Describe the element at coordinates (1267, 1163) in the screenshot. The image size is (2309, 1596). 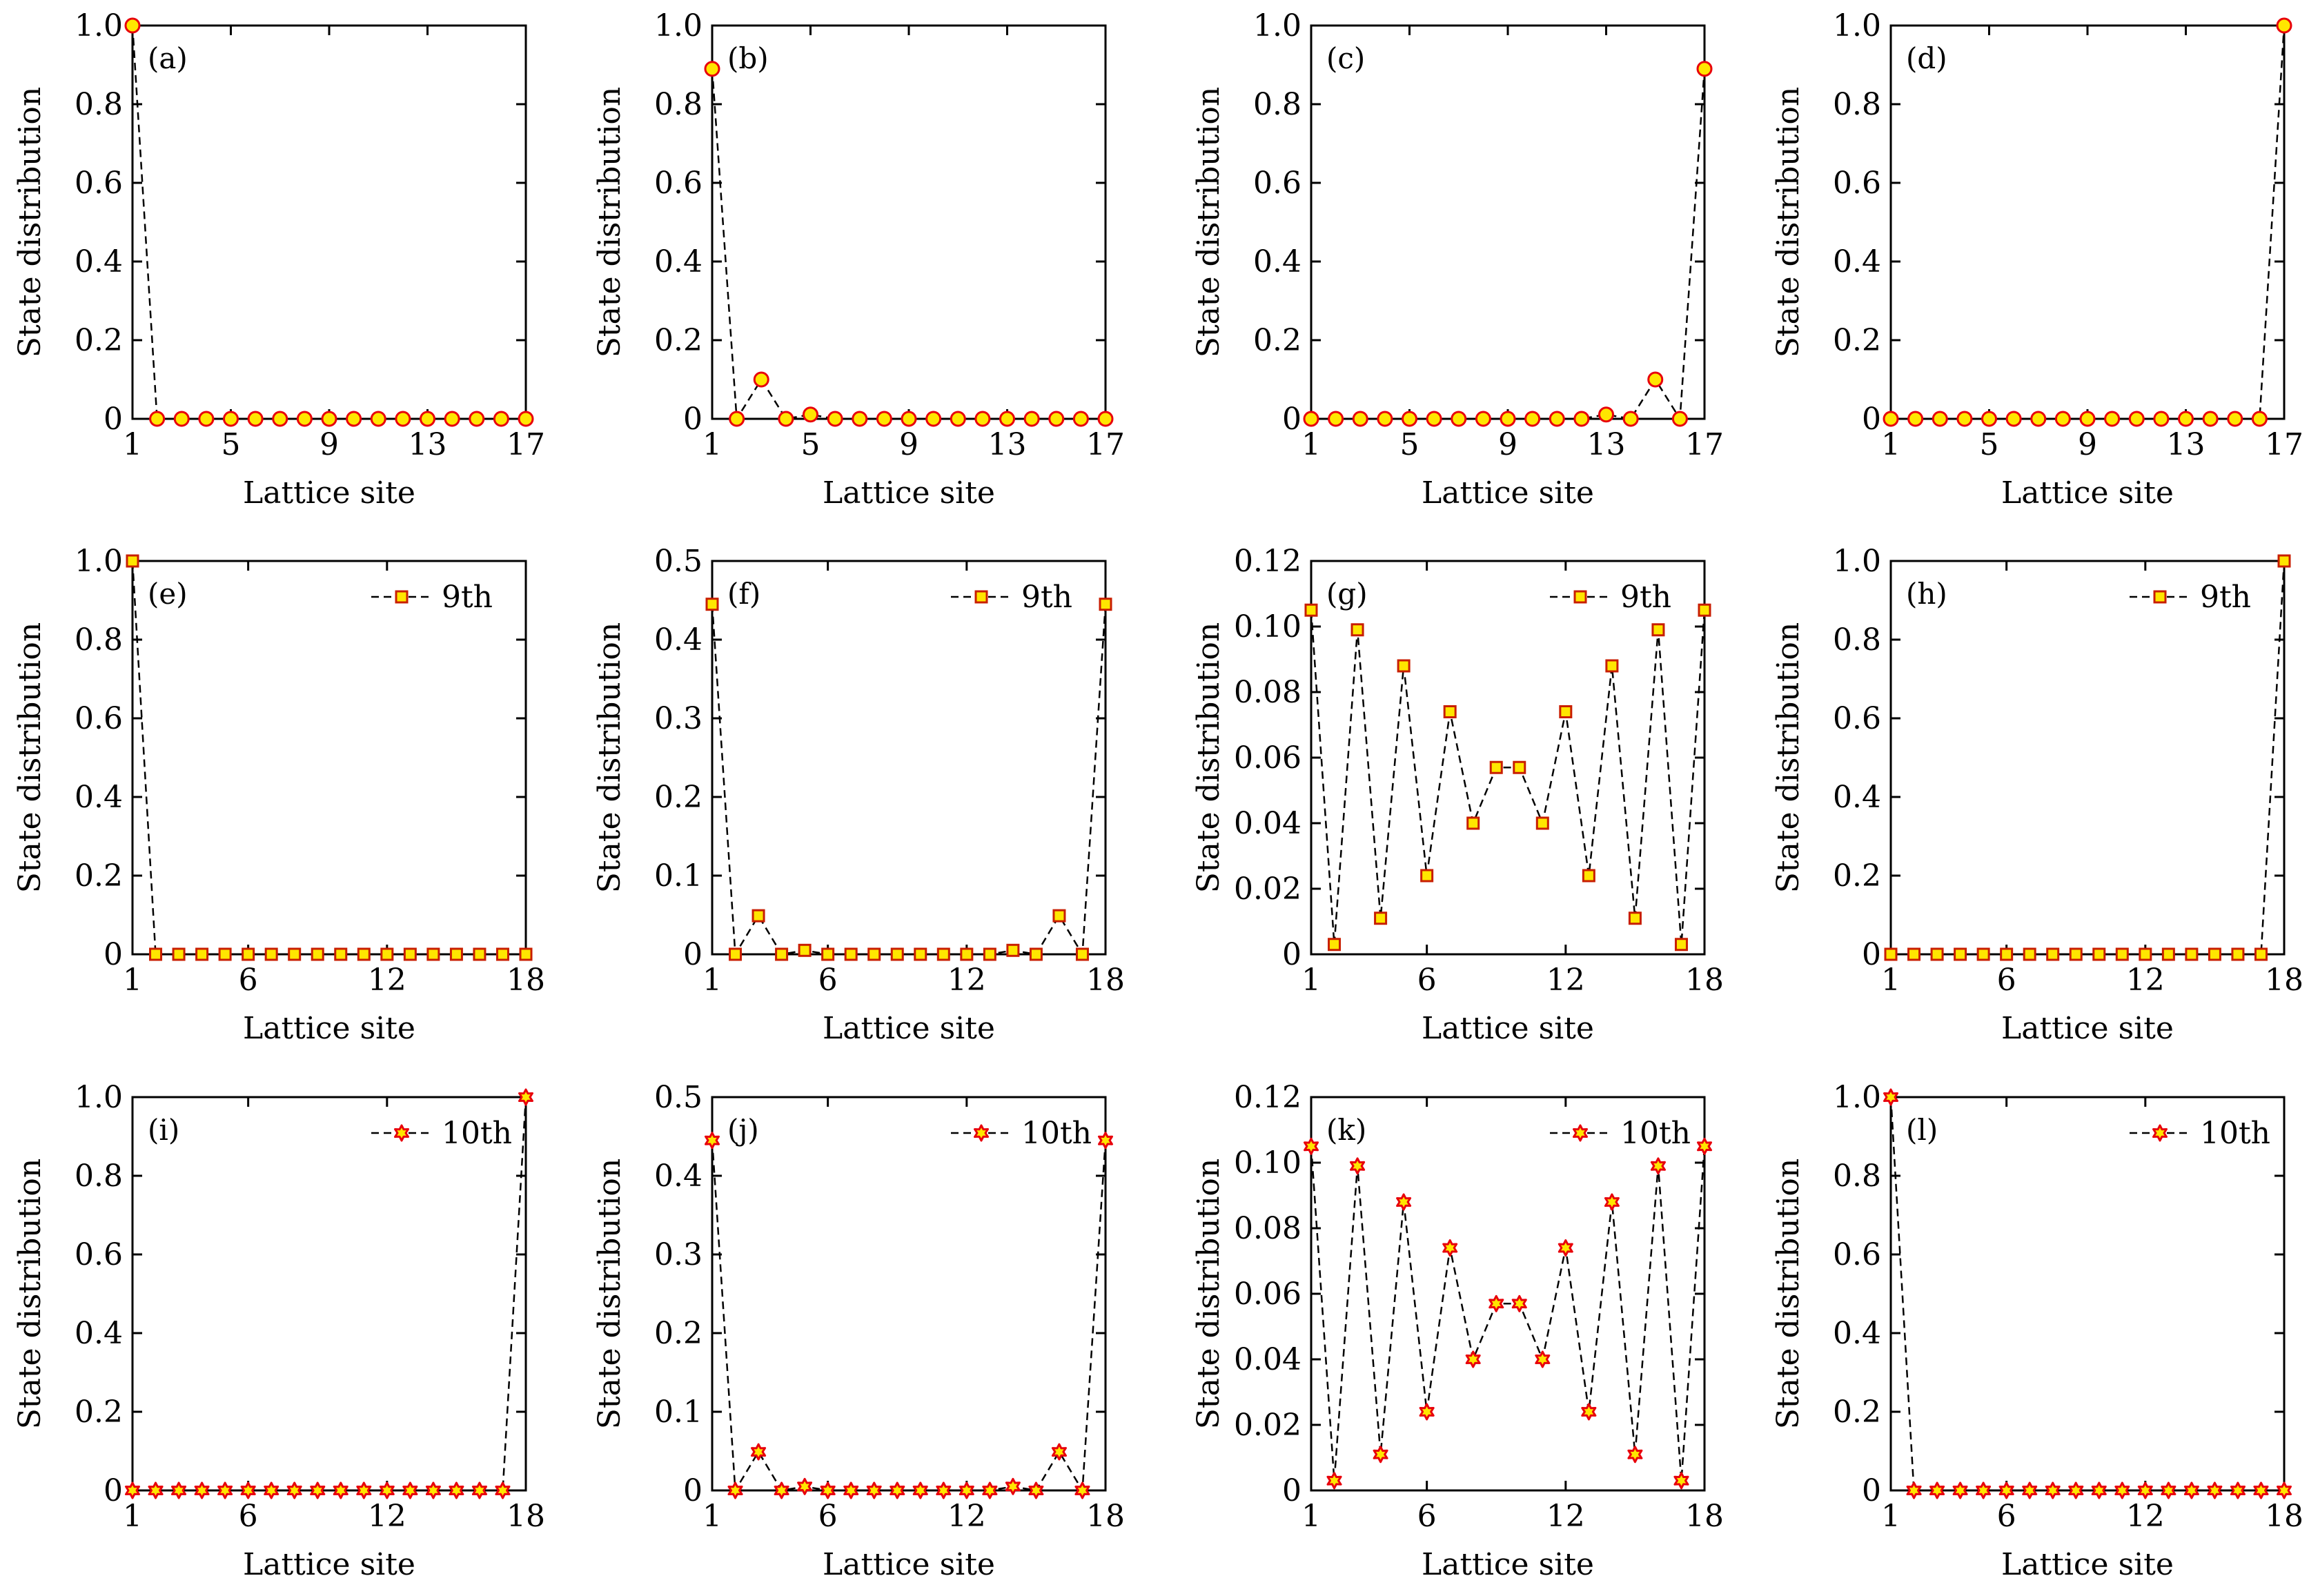
I see `y-tick-label: 0.10` at that location.